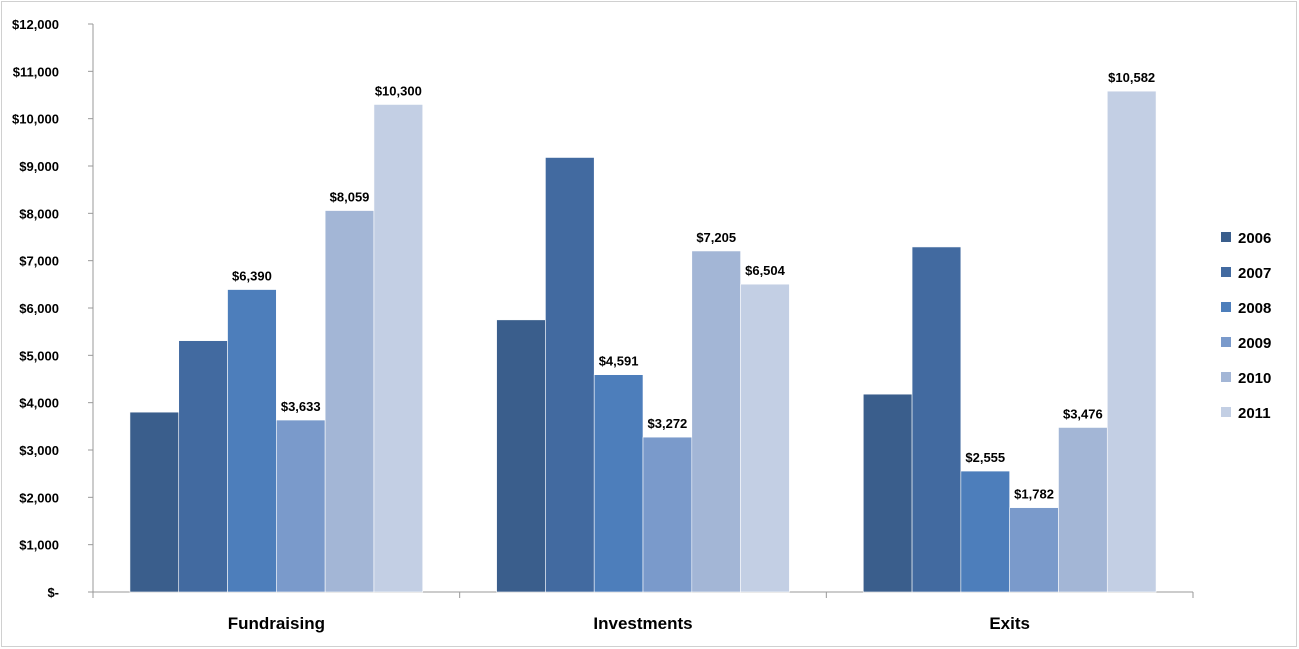 This screenshot has height=649, width=1299. Describe the element at coordinates (1254, 378) in the screenshot. I see `legend-label: 2010` at that location.